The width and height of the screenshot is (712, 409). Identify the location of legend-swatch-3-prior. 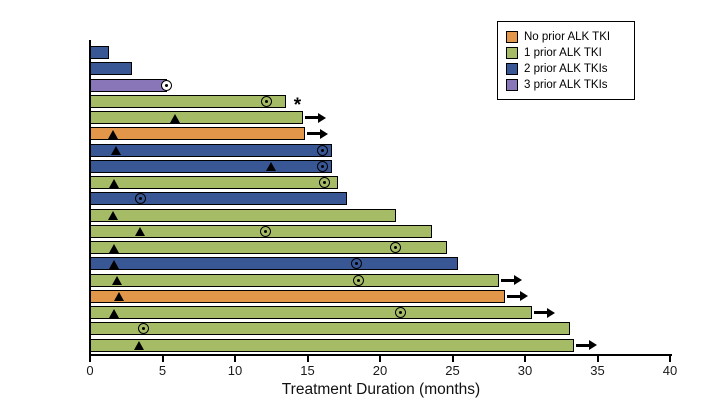
(512, 85).